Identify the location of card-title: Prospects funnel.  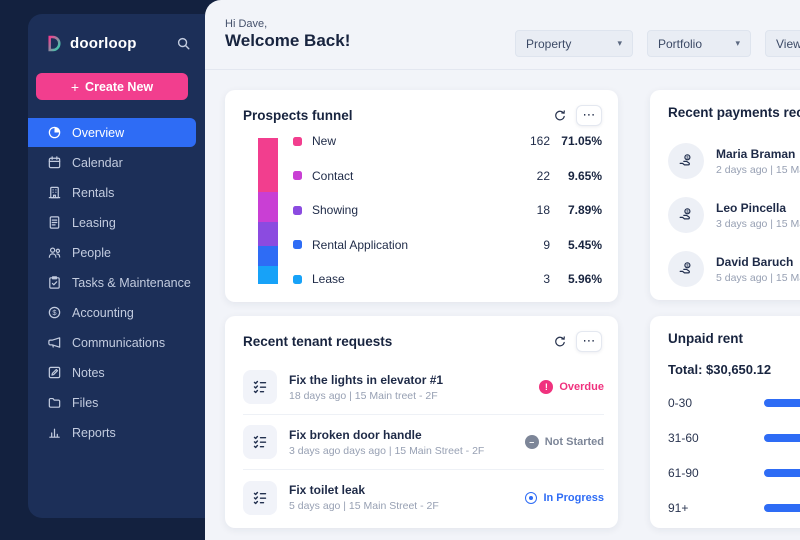
(298, 115).